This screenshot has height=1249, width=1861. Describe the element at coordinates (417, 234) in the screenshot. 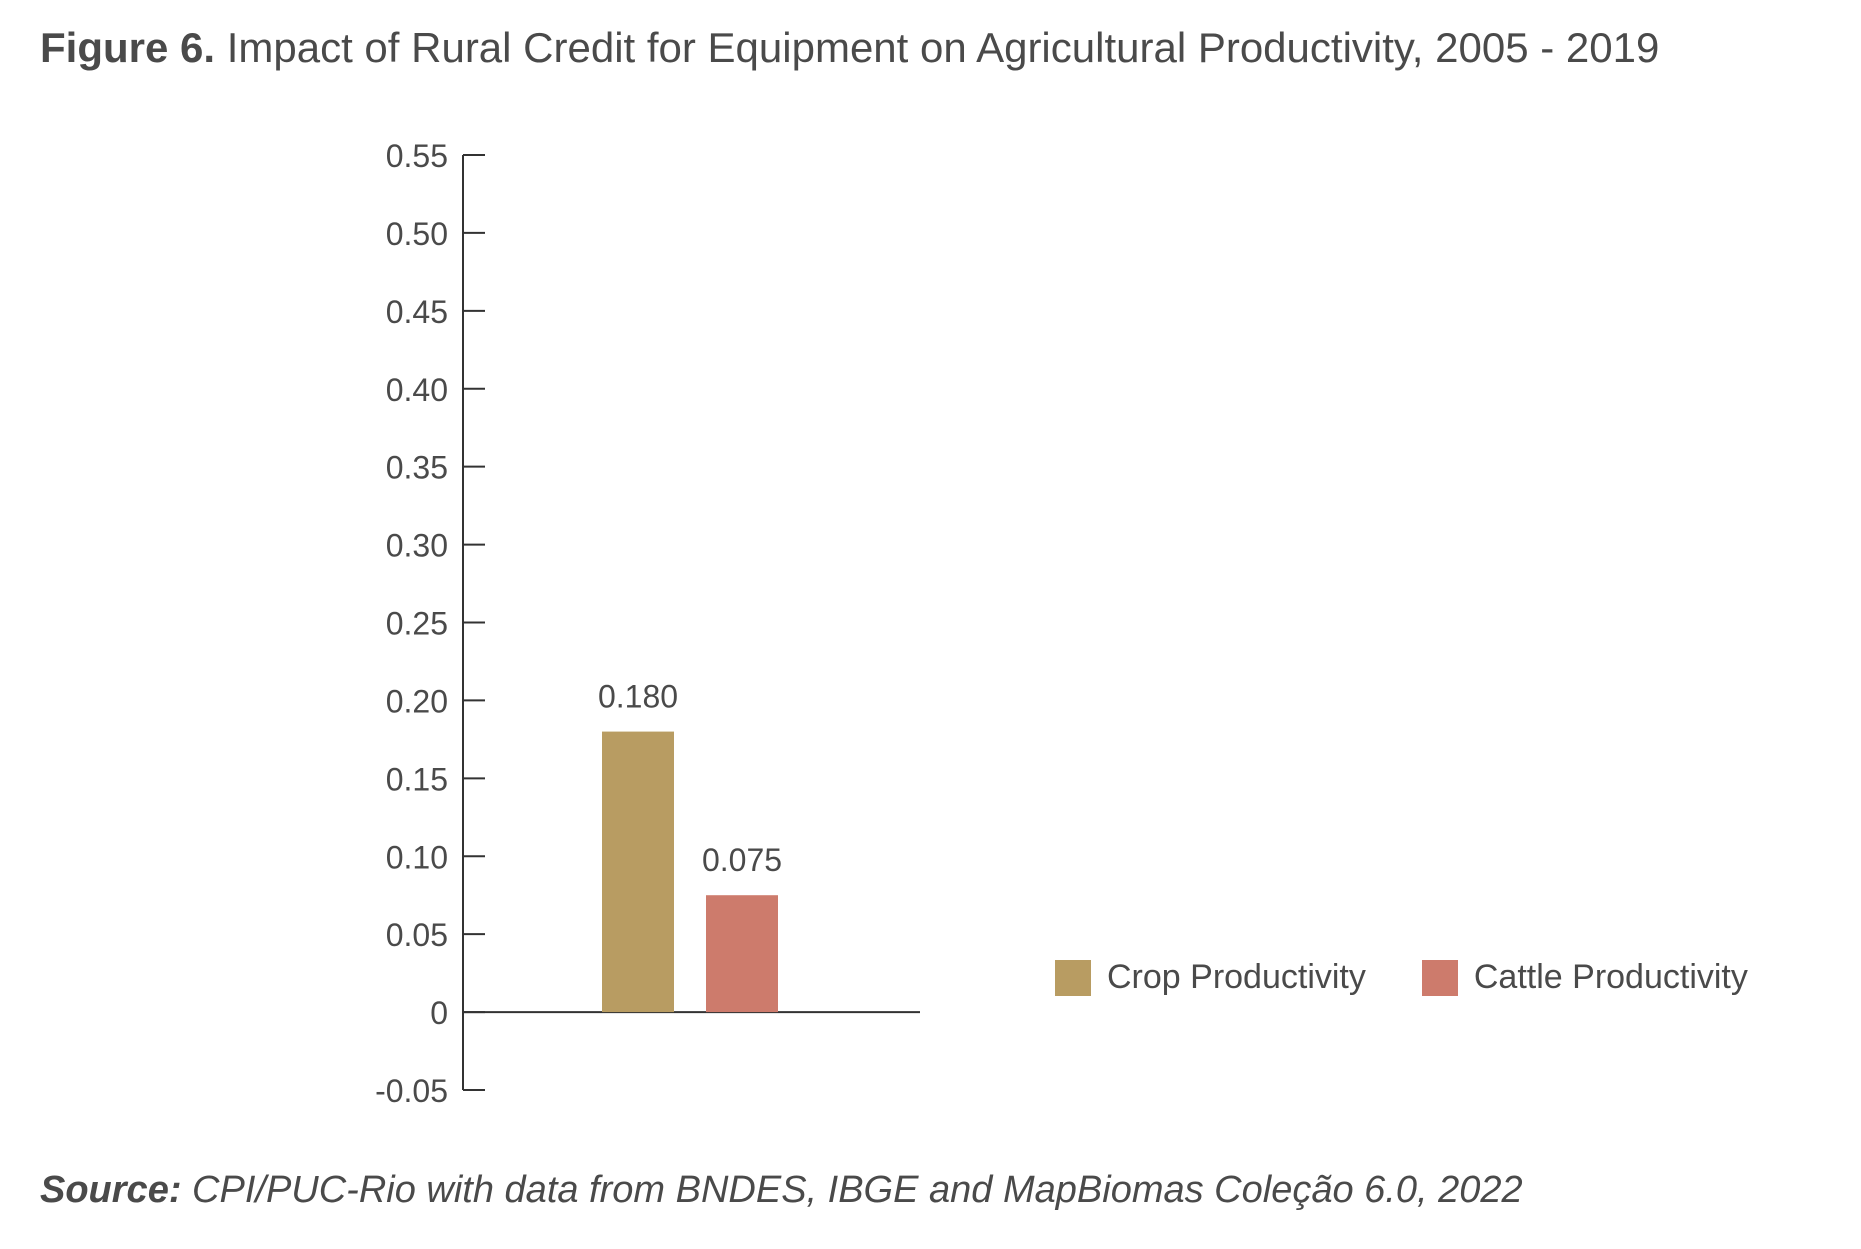

I see `y-tick-label: 0.50` at that location.